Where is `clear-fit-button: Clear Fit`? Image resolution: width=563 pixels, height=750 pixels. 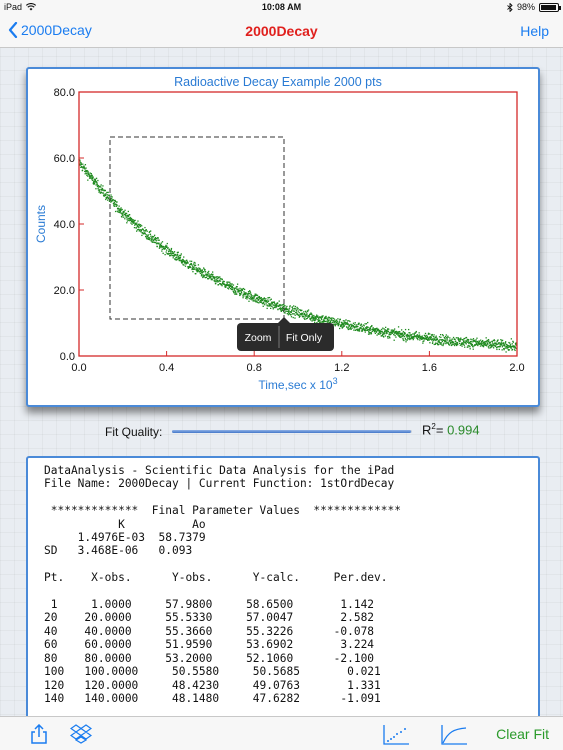 clear-fit-button: Clear Fit is located at coordinates (522, 734).